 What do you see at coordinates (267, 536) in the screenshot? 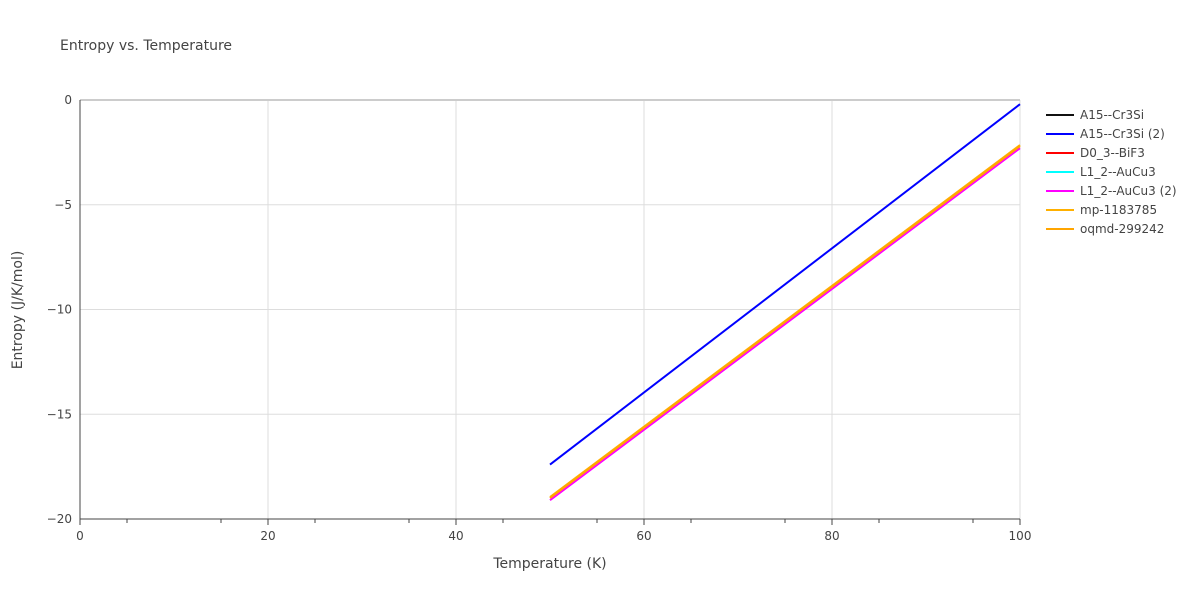
I see `x-tick-label: 20` at bounding box center [267, 536].